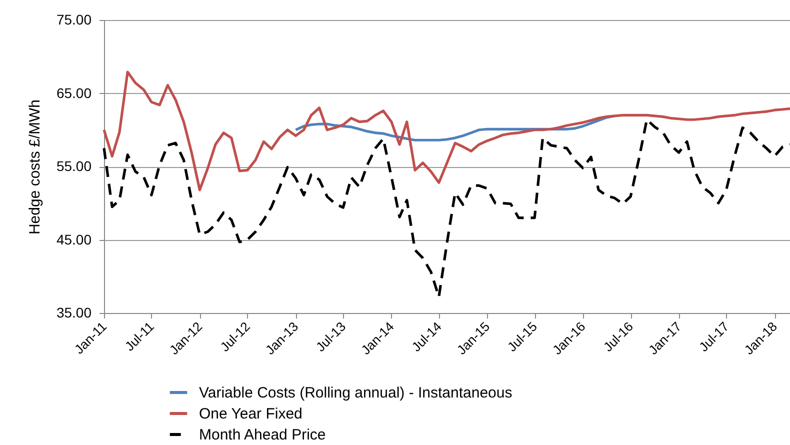 This screenshot has width=790, height=445. Describe the element at coordinates (35, 167) in the screenshot. I see `y-axis-title: Hedge costs £/MWh` at that location.